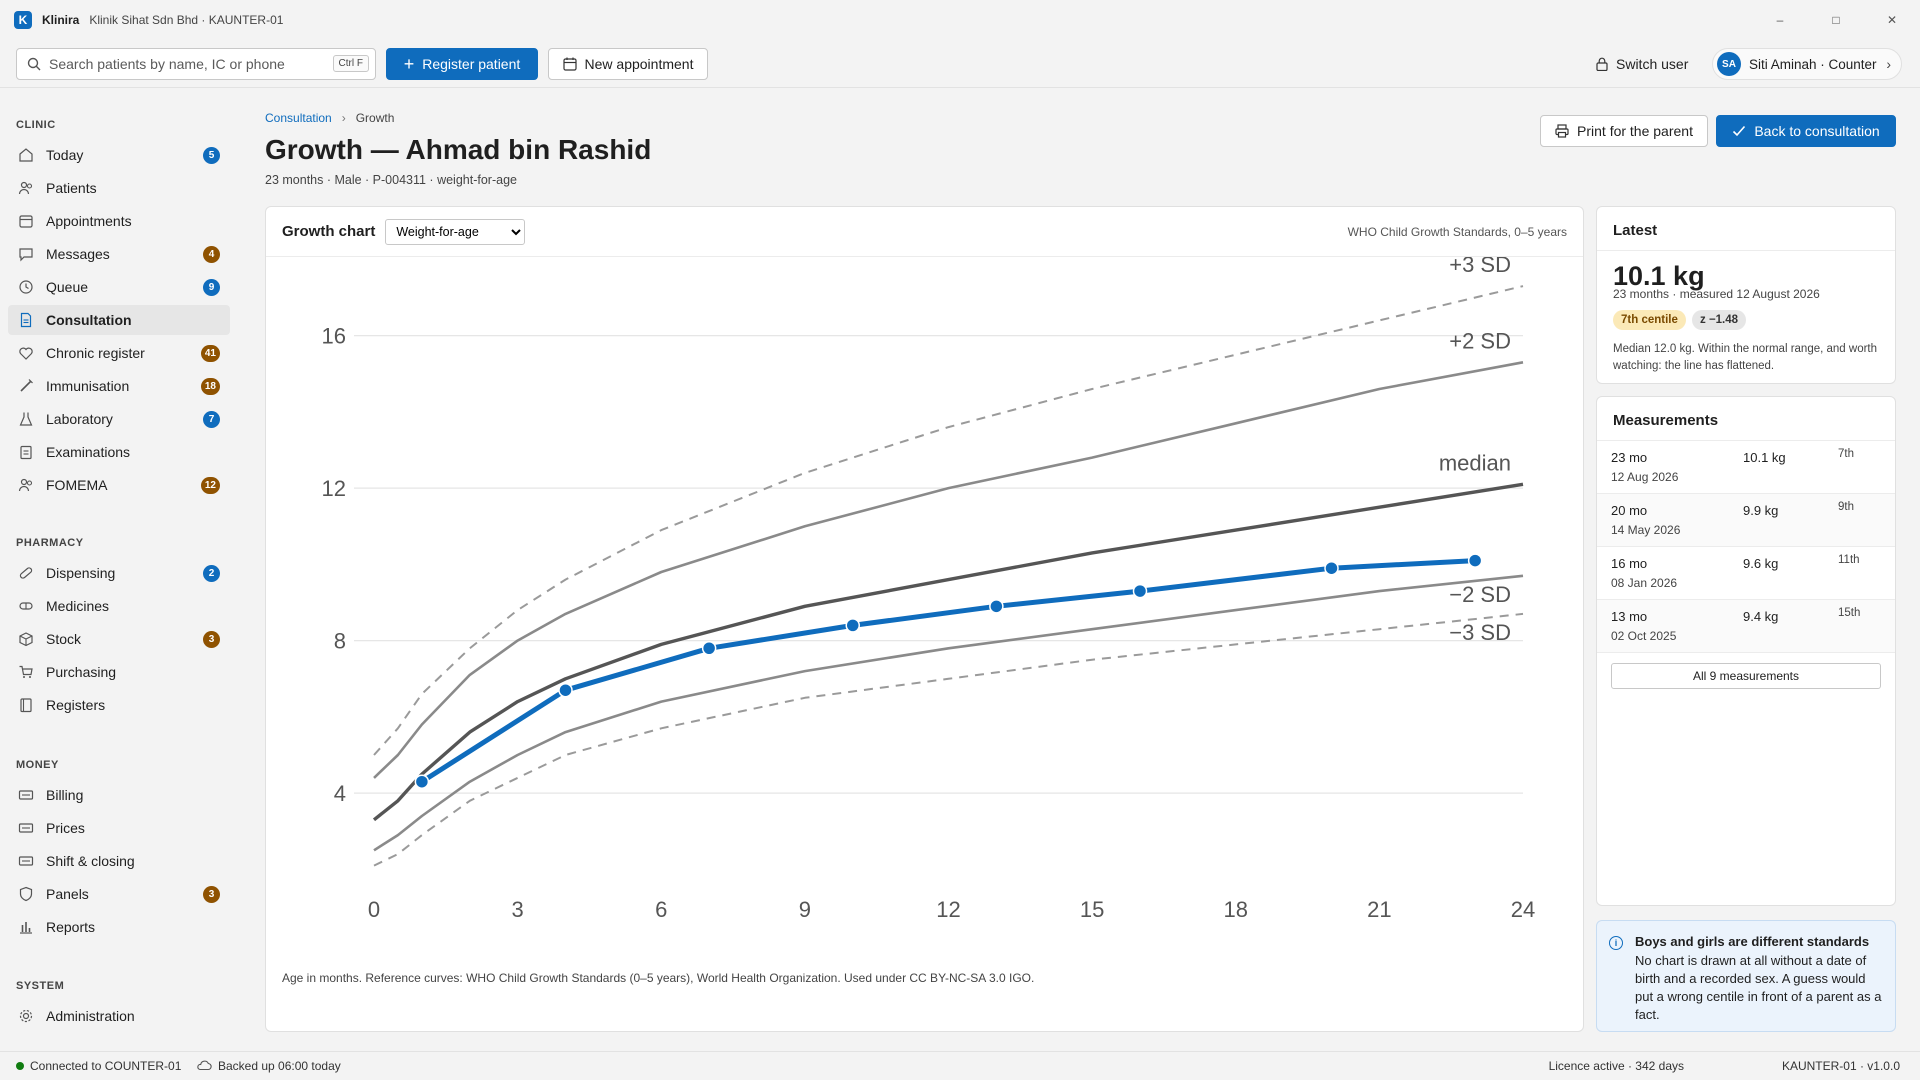  Describe the element at coordinates (1849, 560) in the screenshot. I see `measurement-centile: 11th` at that location.